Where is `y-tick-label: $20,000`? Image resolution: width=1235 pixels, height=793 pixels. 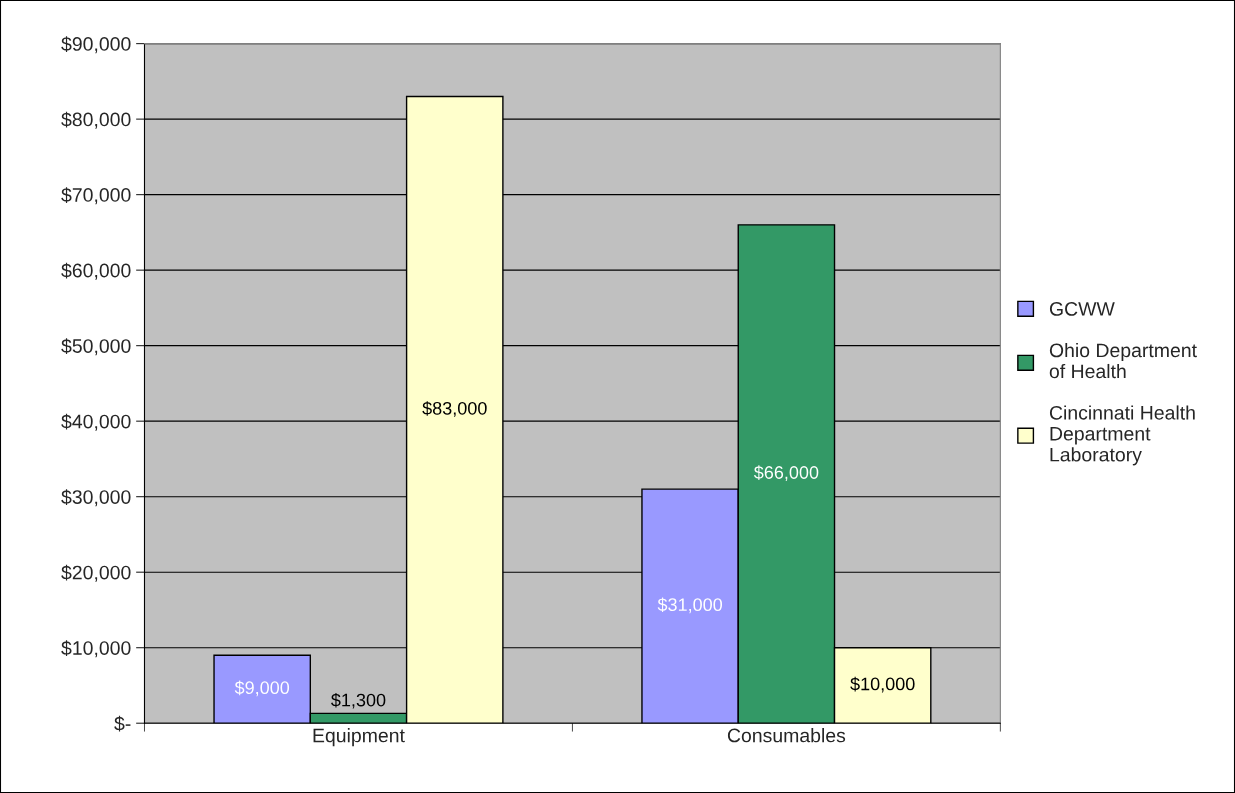
y-tick-label: $20,000 is located at coordinates (96, 573).